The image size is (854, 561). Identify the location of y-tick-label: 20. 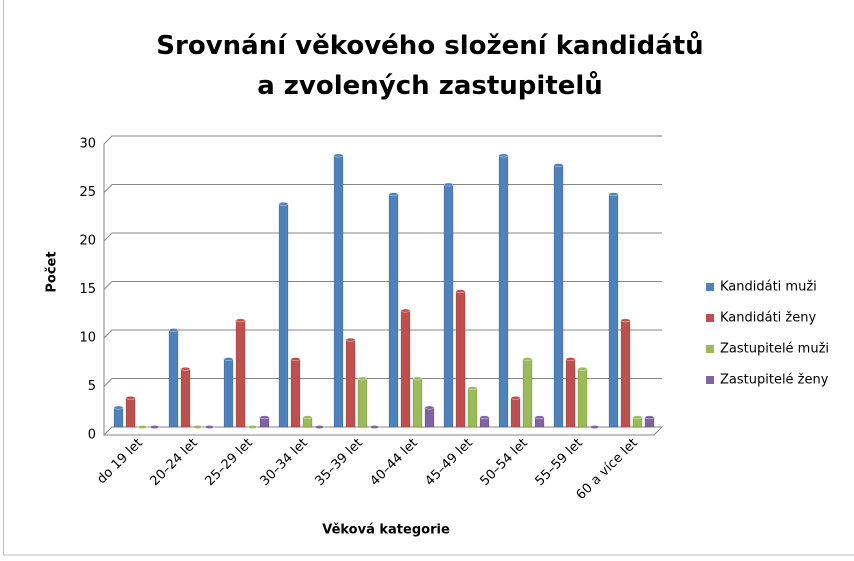
(87, 241).